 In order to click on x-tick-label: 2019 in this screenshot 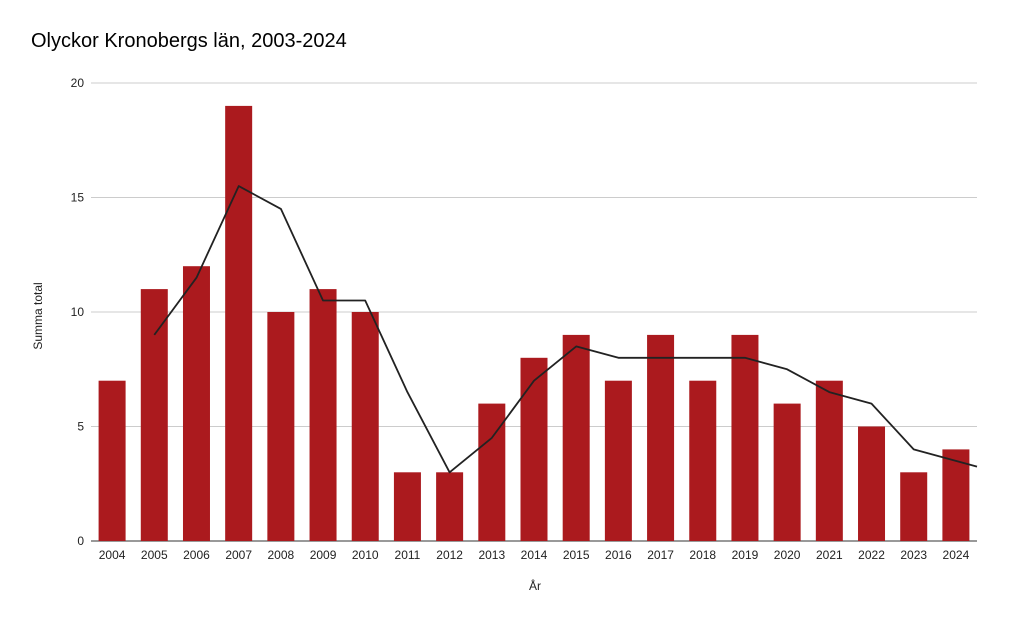, I will do `click(745, 555)`.